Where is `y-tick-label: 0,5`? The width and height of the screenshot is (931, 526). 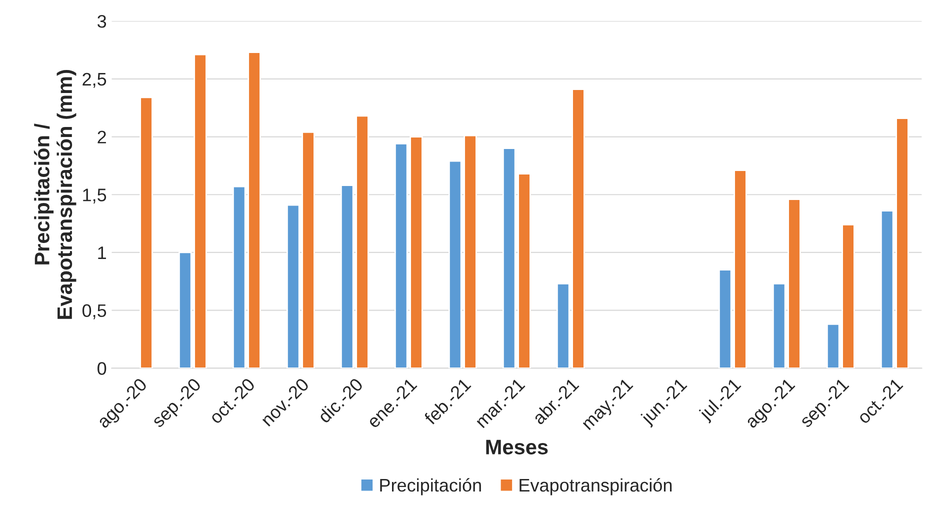
y-tick-label: 0,5 is located at coordinates (94, 312).